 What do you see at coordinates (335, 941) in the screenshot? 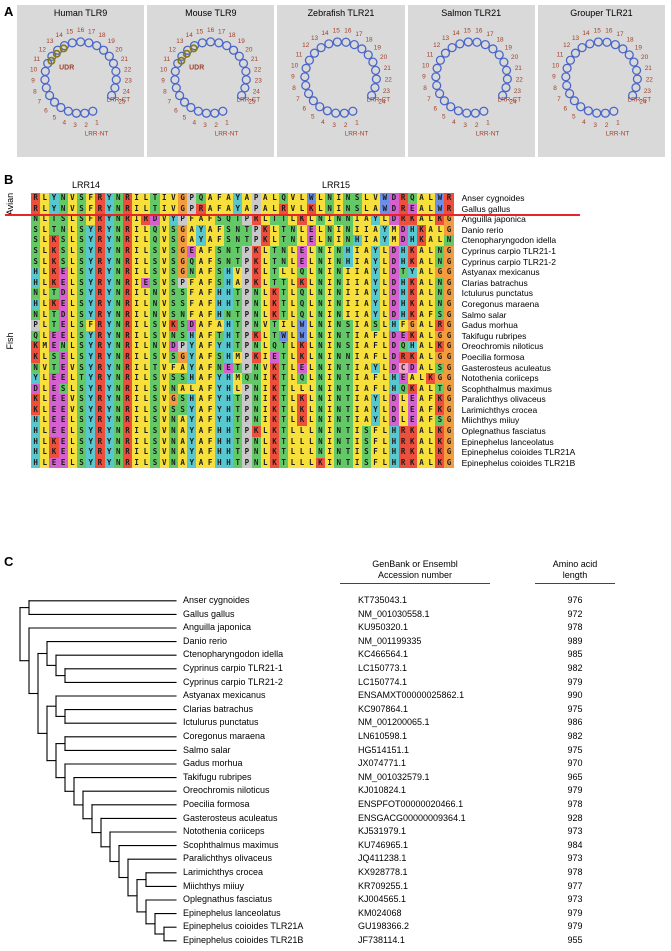
I see `tree-table-row: Epinephelus coioides TLR21B JF738114.1 955` at bounding box center [335, 941].